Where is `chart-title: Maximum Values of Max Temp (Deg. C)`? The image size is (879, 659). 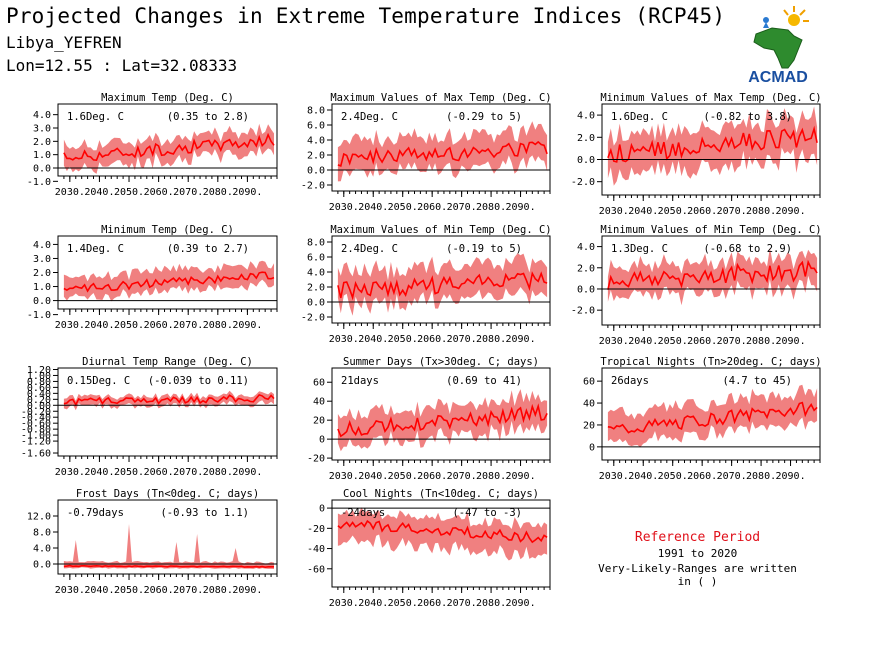
chart-title: Maximum Values of Max Temp (Deg. C) is located at coordinates (440, 98).